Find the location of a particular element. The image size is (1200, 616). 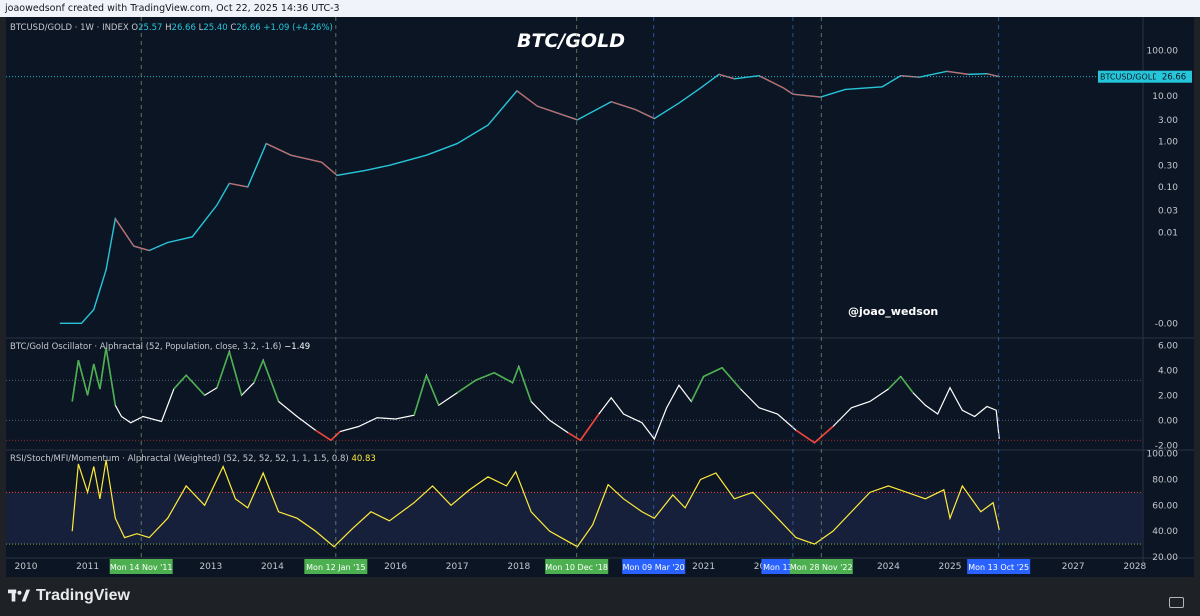

year-tick-label: 2024 is located at coordinates (888, 567).